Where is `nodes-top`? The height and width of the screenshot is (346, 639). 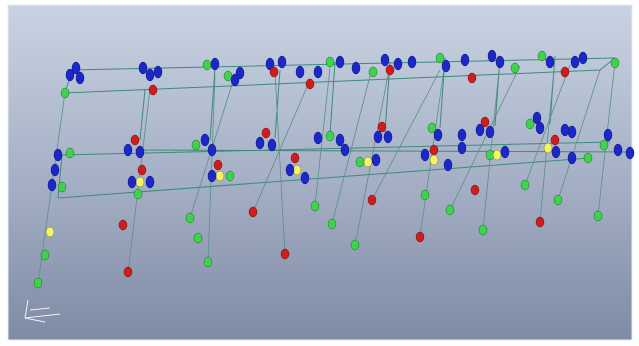
nodes-top is located at coordinates (340, 74).